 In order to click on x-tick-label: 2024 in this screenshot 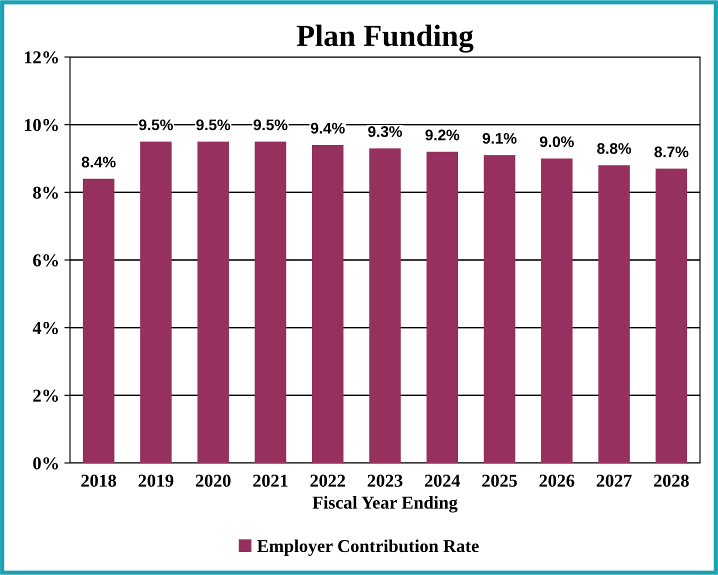, I will do `click(442, 480)`.